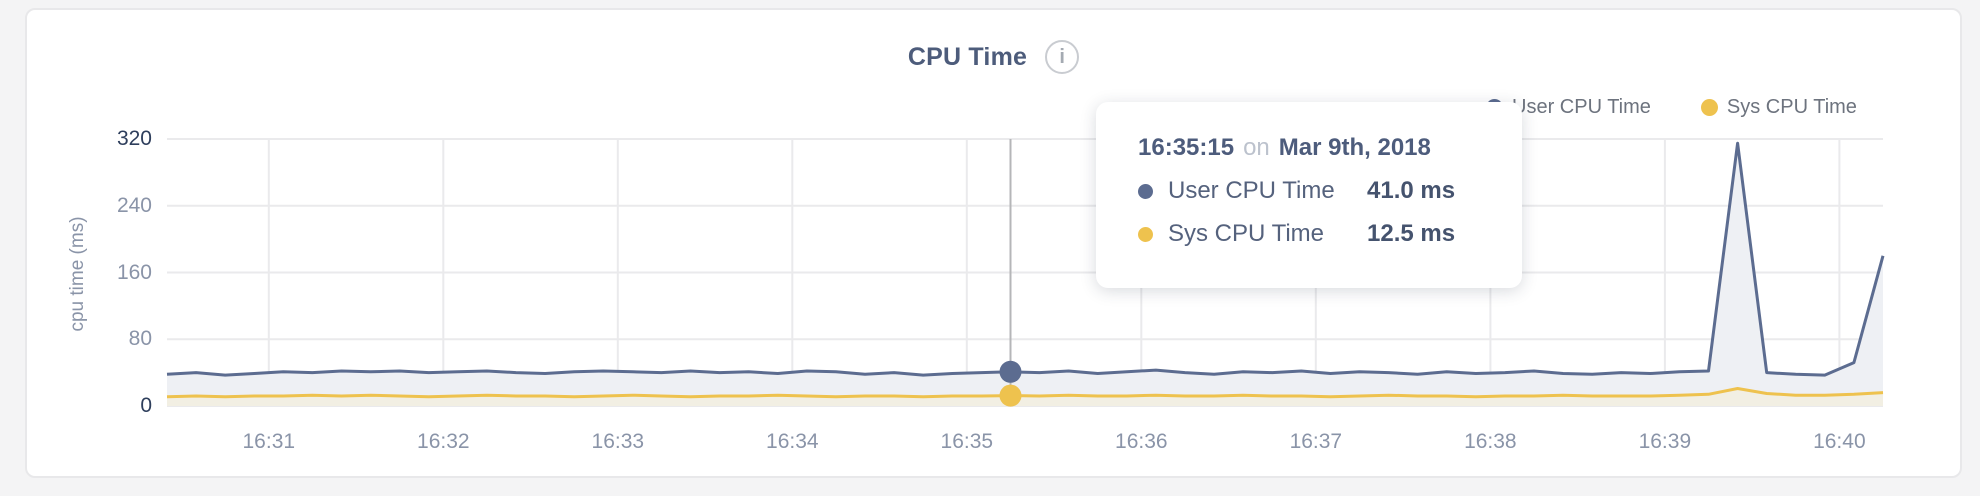 The image size is (1980, 496). I want to click on tooltip-on-word: on, so click(1256, 147).